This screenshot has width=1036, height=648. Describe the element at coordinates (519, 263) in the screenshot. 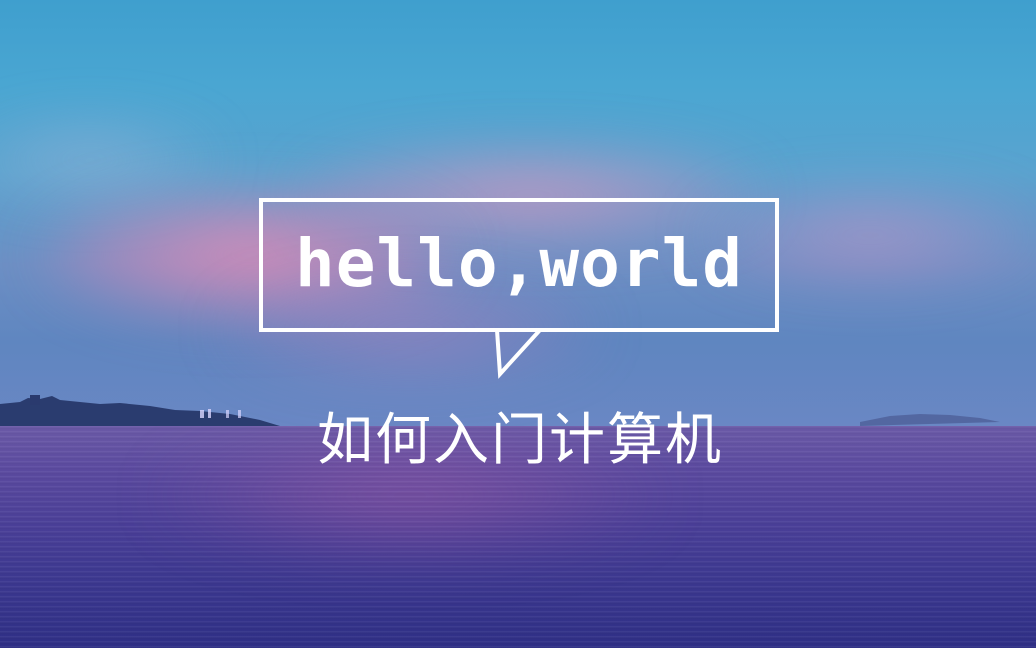

I see `bubble-text: hello,world` at that location.